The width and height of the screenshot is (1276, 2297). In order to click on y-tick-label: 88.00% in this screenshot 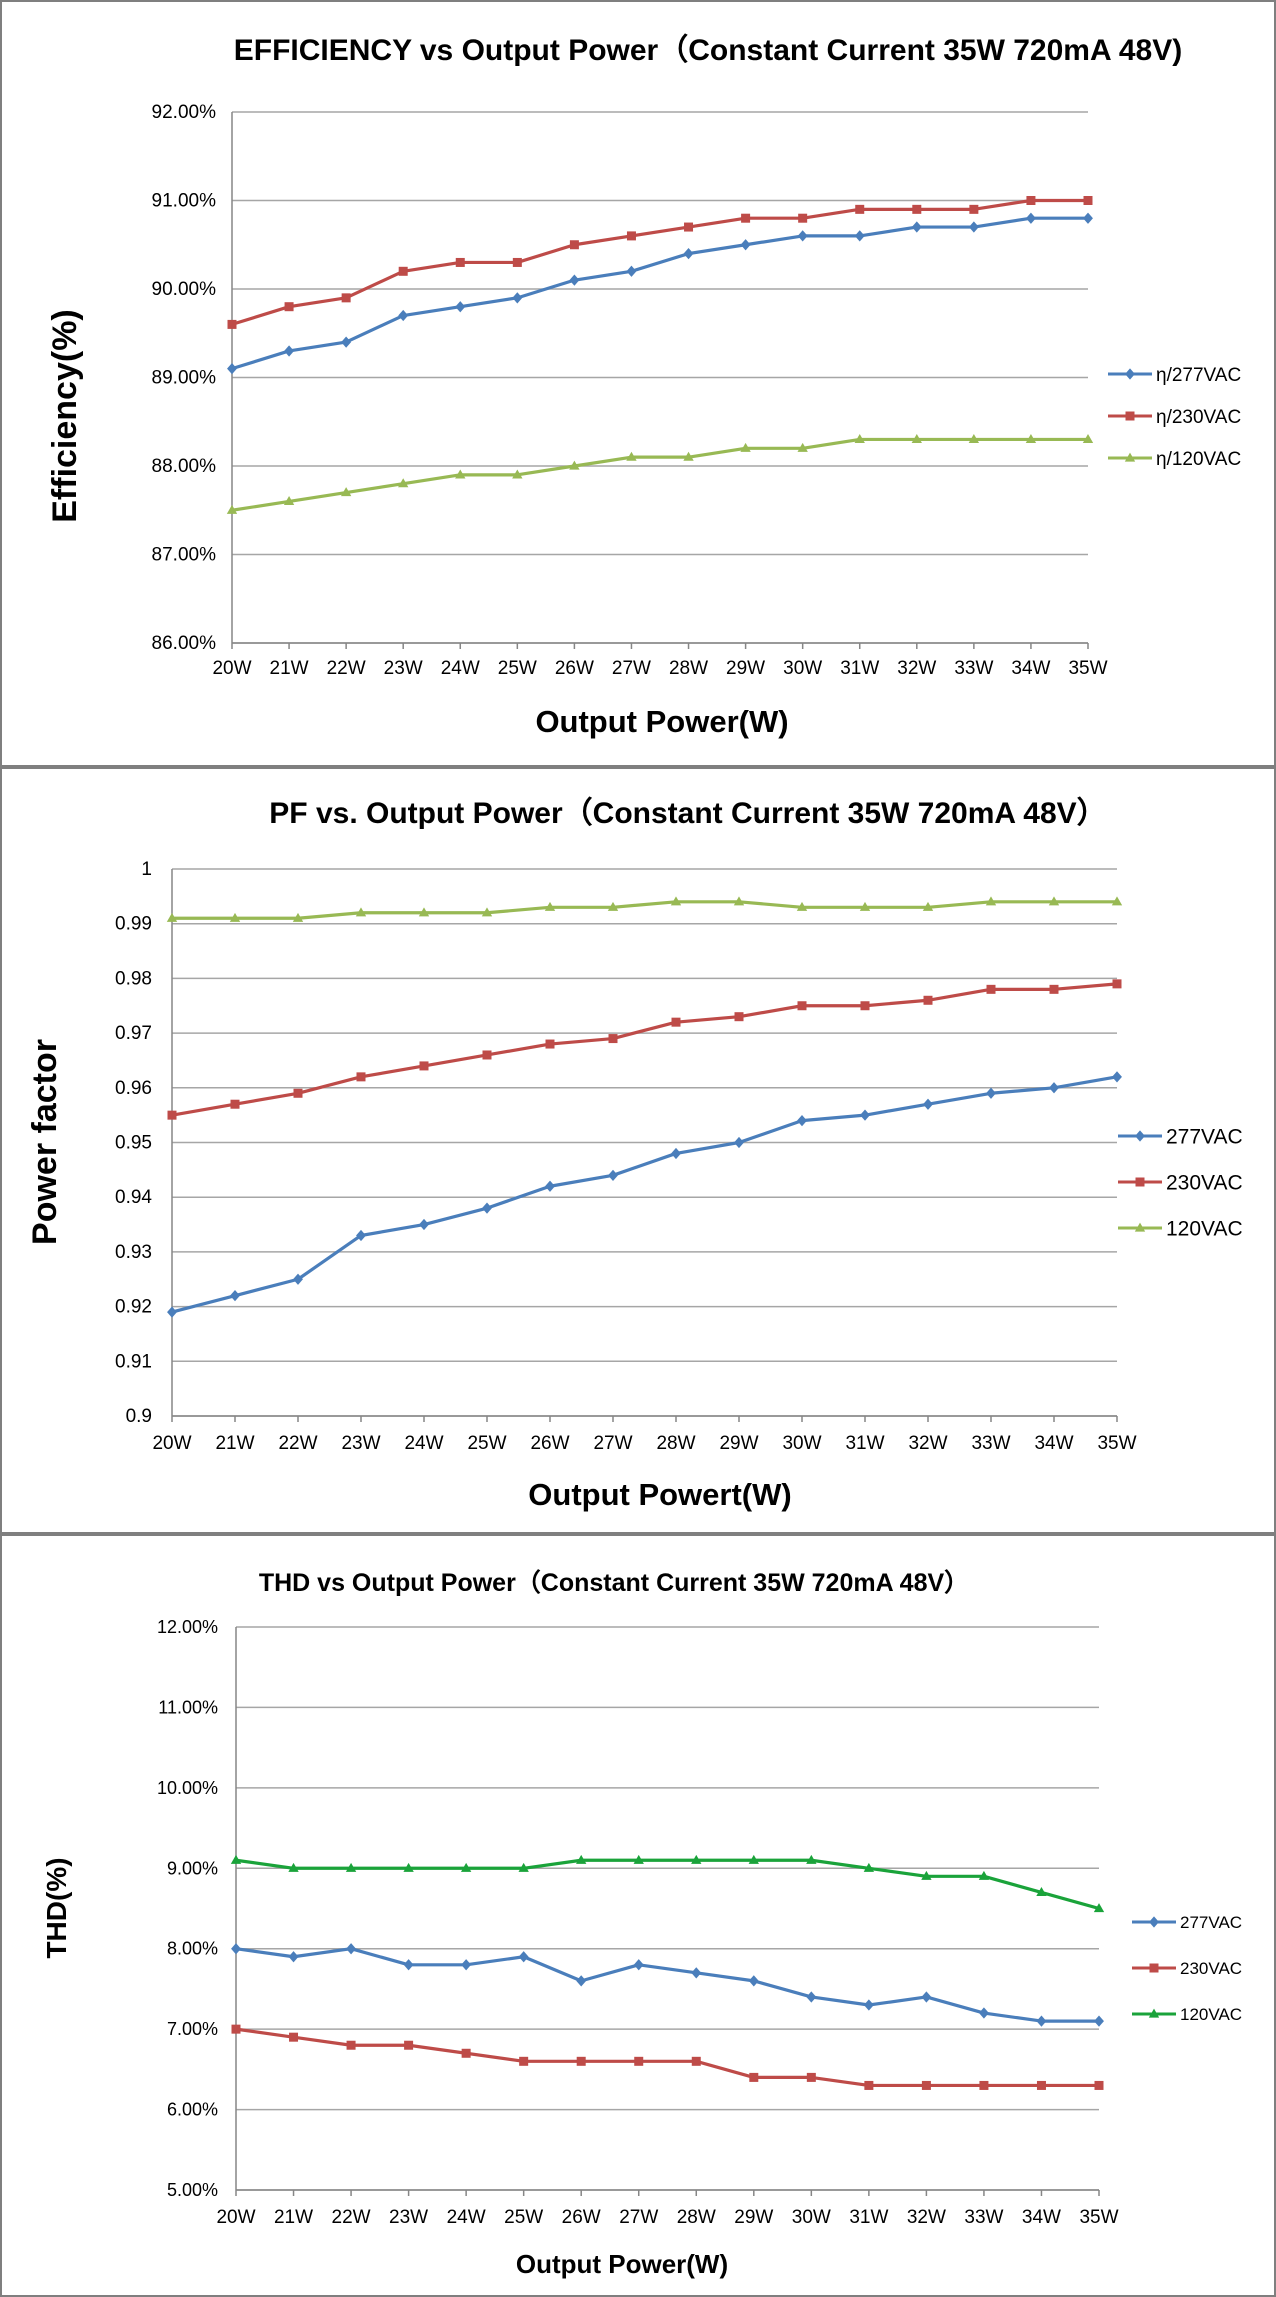, I will do `click(184, 466)`.